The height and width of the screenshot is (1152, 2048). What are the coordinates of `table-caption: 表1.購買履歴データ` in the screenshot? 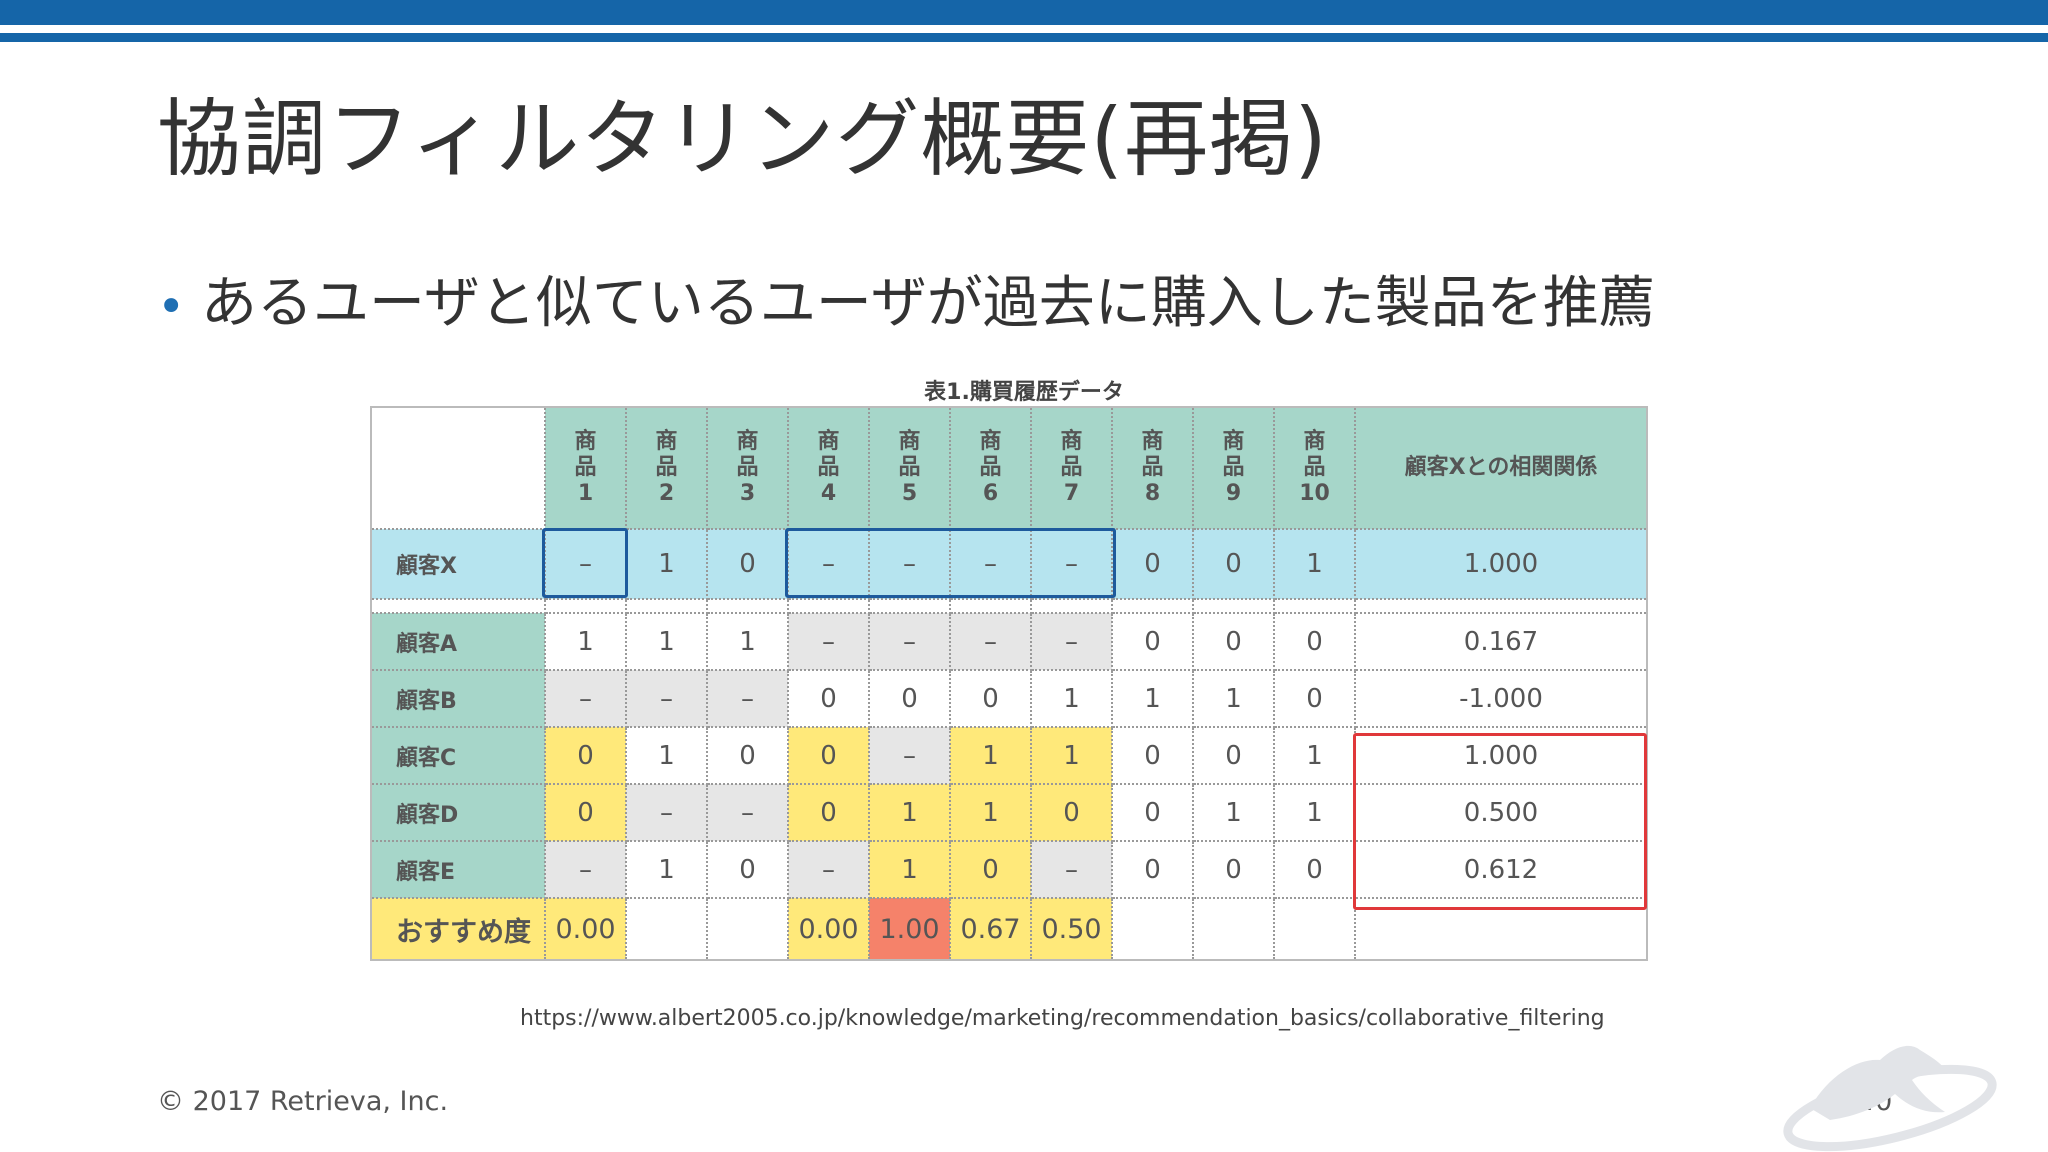 It's located at (1024, 392).